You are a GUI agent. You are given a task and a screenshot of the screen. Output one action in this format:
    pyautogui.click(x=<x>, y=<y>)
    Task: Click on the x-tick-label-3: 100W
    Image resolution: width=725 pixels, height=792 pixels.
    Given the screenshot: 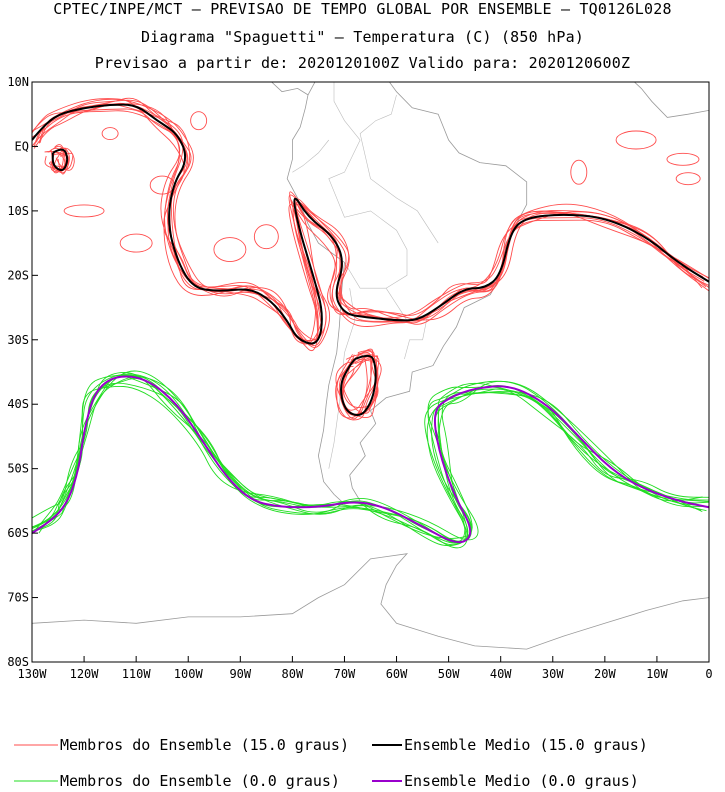 What is the action you would take?
    pyautogui.click(x=189, y=674)
    